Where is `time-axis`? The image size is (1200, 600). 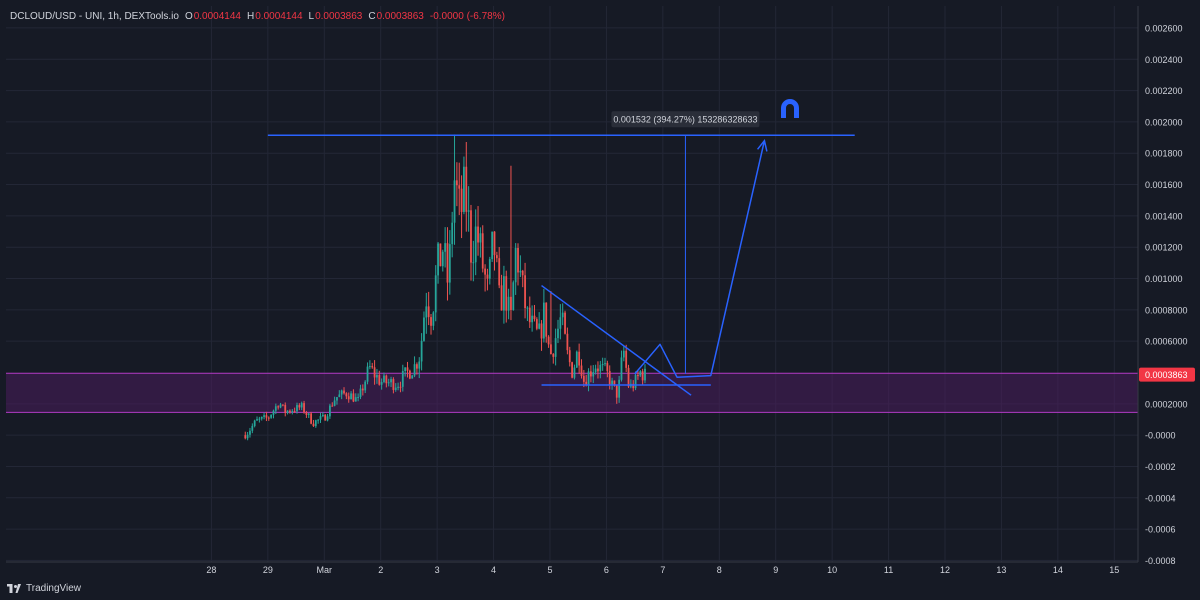 time-axis is located at coordinates (569, 572).